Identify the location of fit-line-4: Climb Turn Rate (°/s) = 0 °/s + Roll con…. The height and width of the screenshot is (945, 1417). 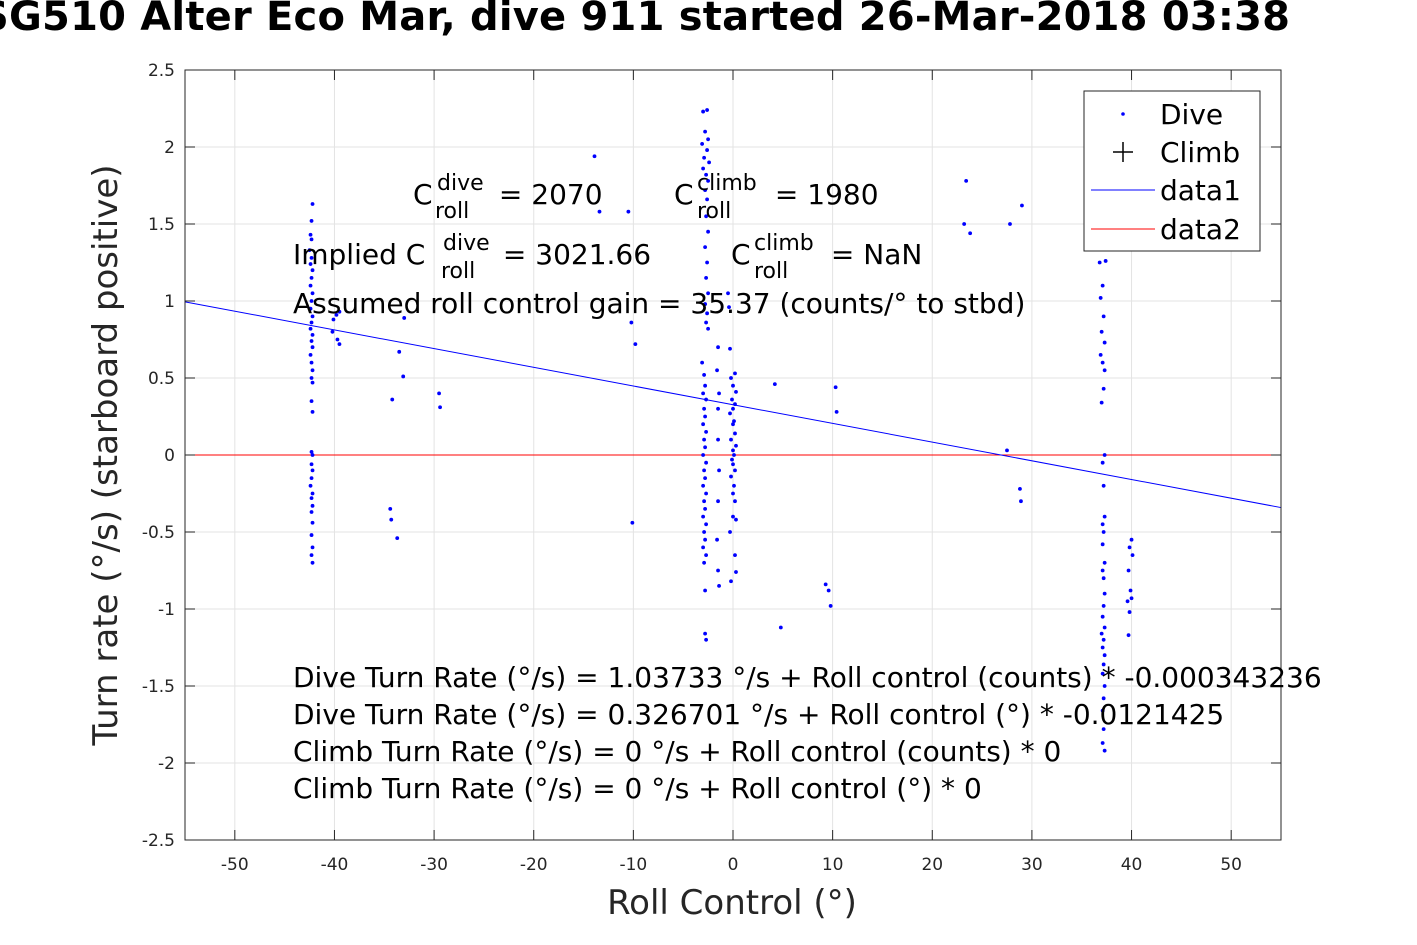
(637, 788).